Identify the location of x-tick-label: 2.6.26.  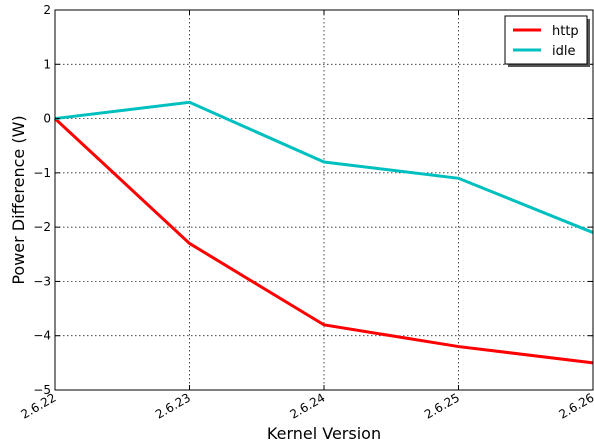
(575, 405).